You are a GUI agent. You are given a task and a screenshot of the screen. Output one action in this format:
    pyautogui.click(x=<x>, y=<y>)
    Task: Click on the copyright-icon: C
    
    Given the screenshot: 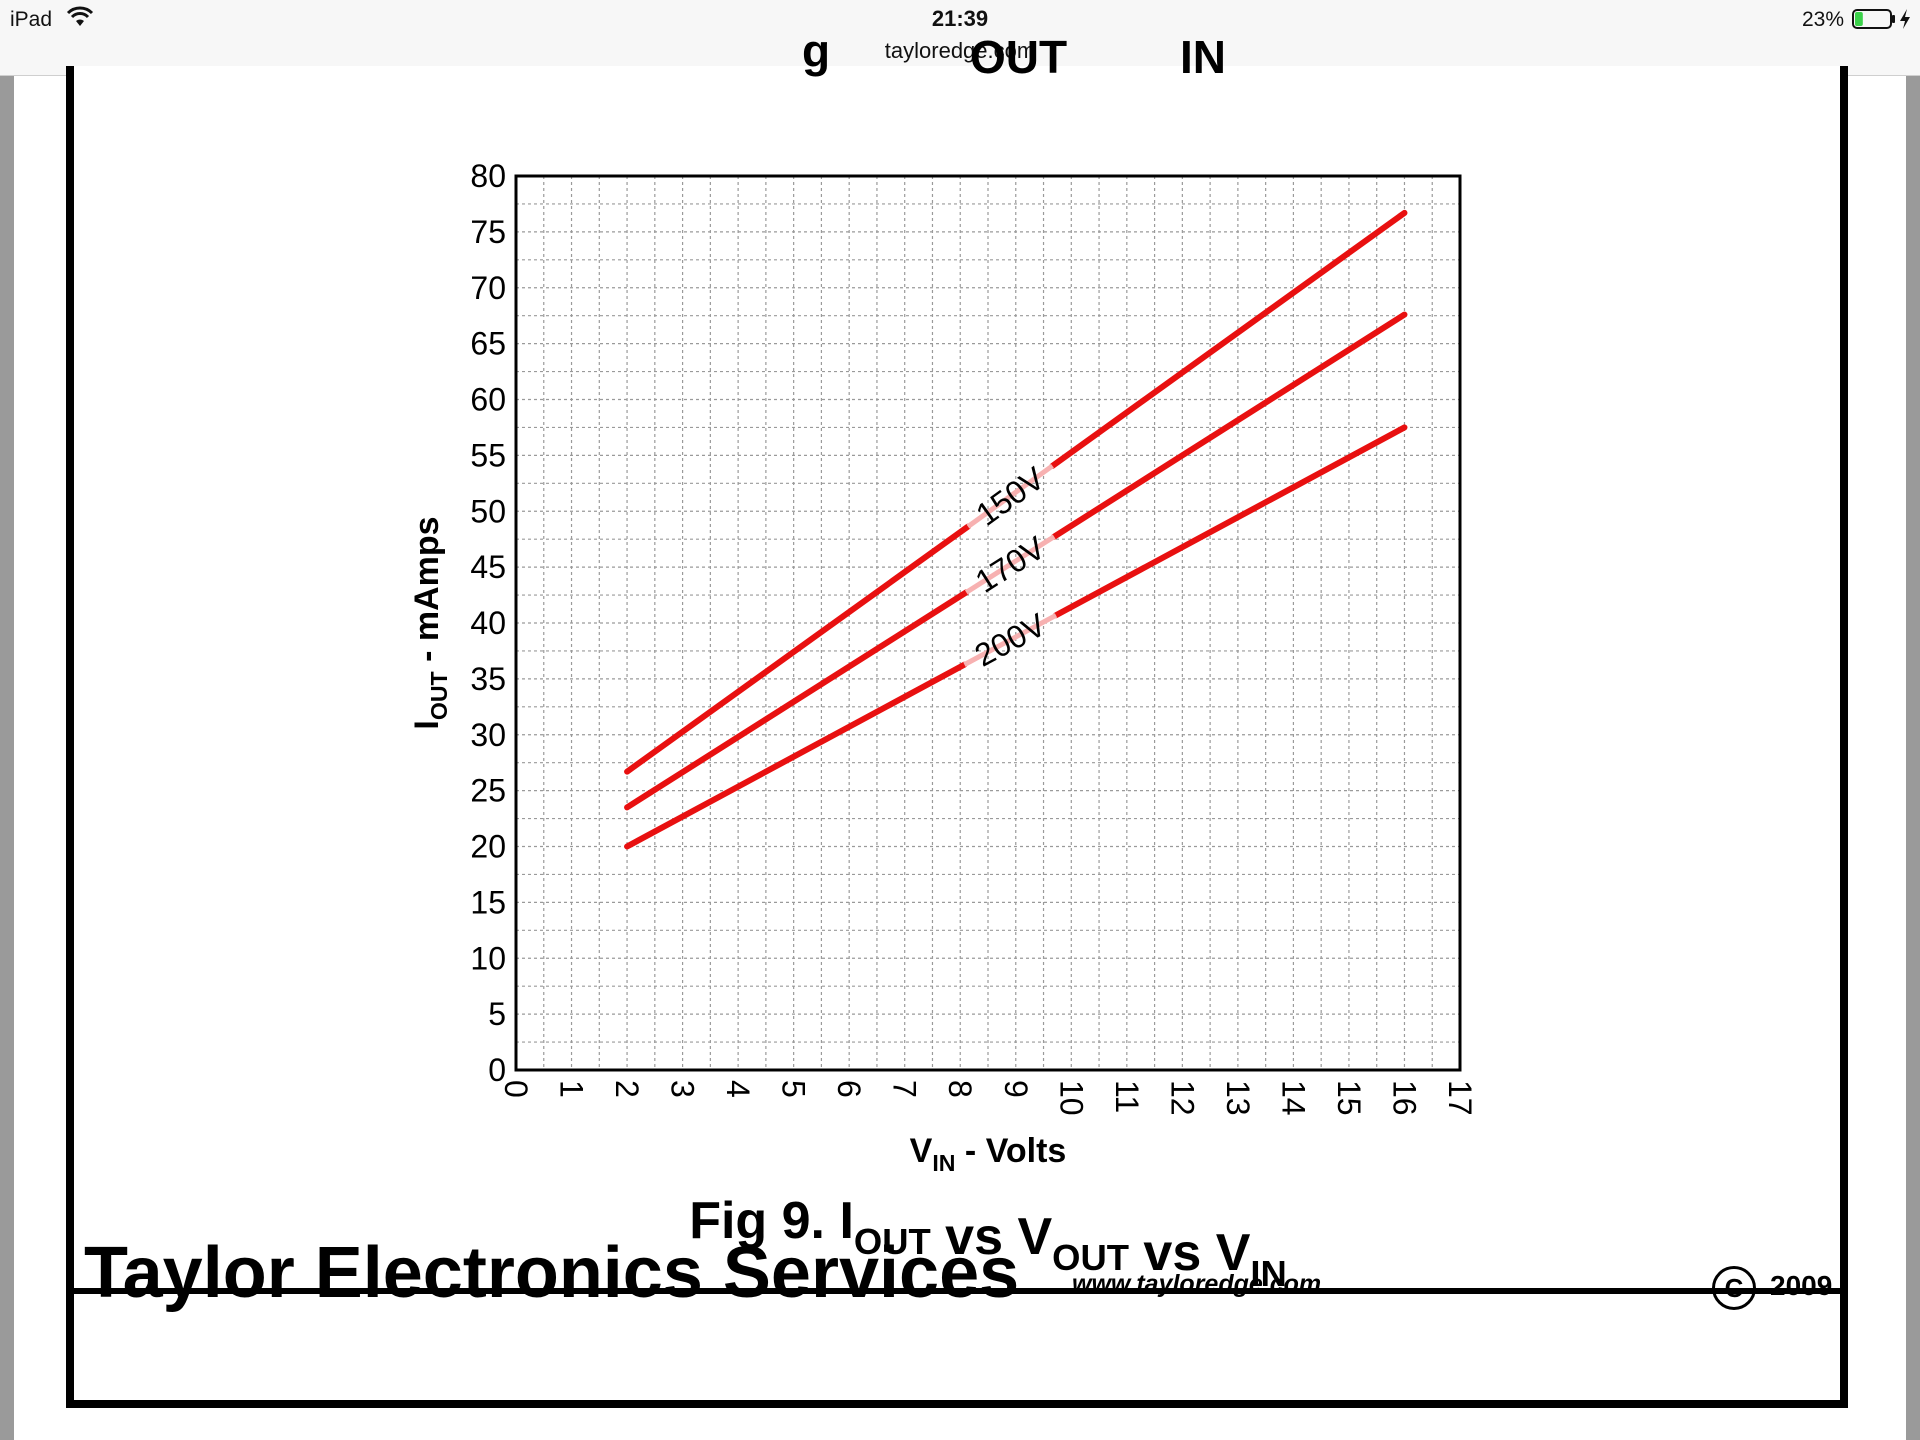 What is the action you would take?
    pyautogui.click(x=1734, y=1288)
    